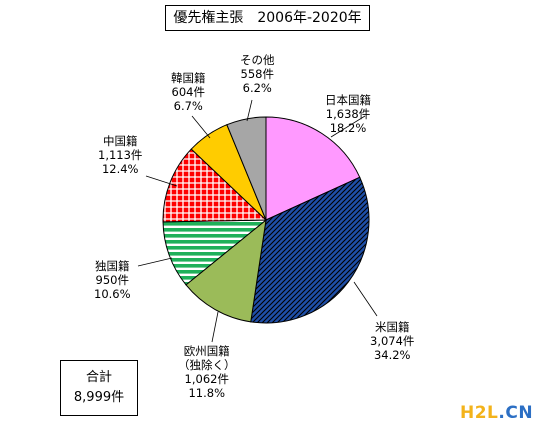  I want to click on chart-title: 優先権主張 2006年-2020年, so click(267, 18).